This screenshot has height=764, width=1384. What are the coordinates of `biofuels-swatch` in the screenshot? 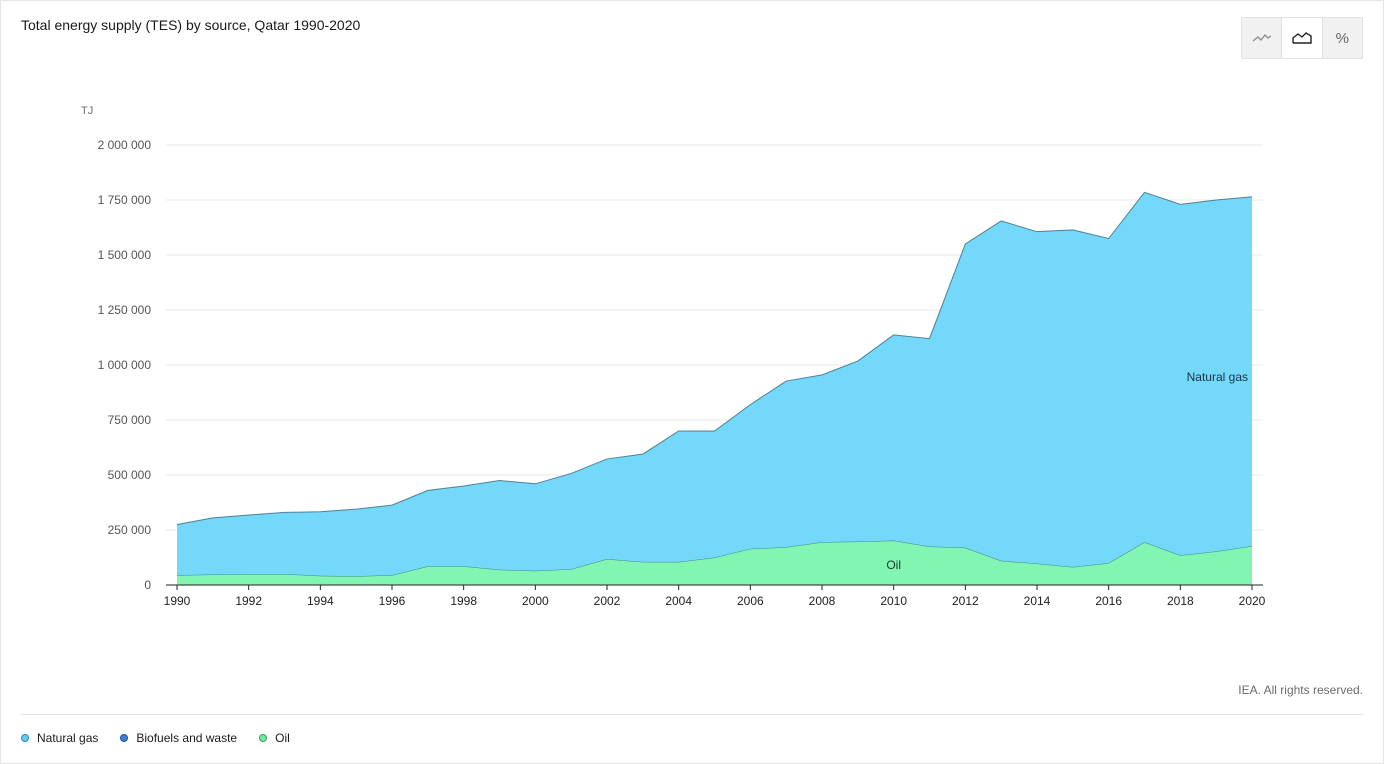 It's located at (124, 738).